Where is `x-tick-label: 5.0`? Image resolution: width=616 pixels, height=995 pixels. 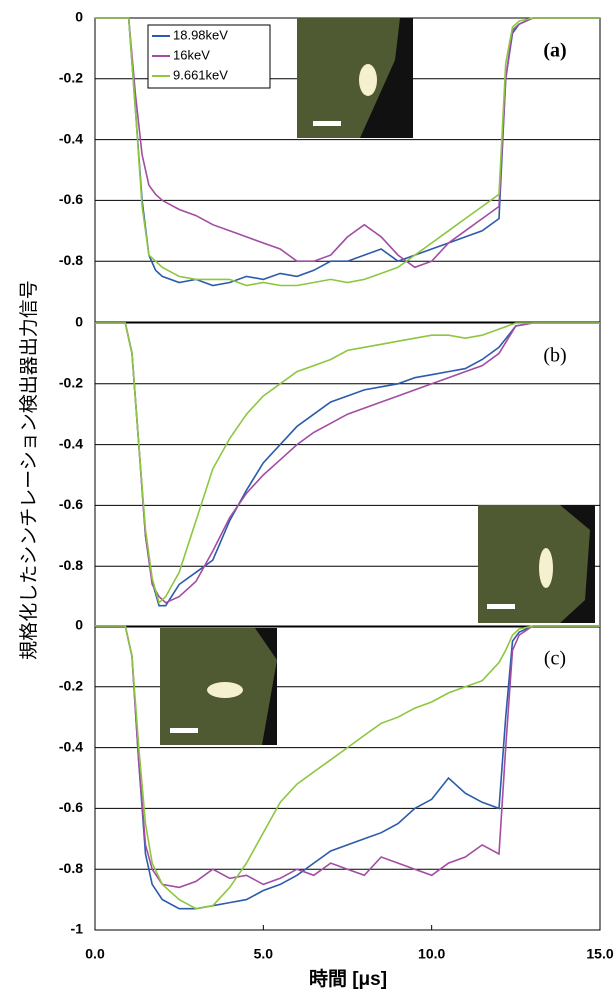 x-tick-label: 5.0 is located at coordinates (264, 954).